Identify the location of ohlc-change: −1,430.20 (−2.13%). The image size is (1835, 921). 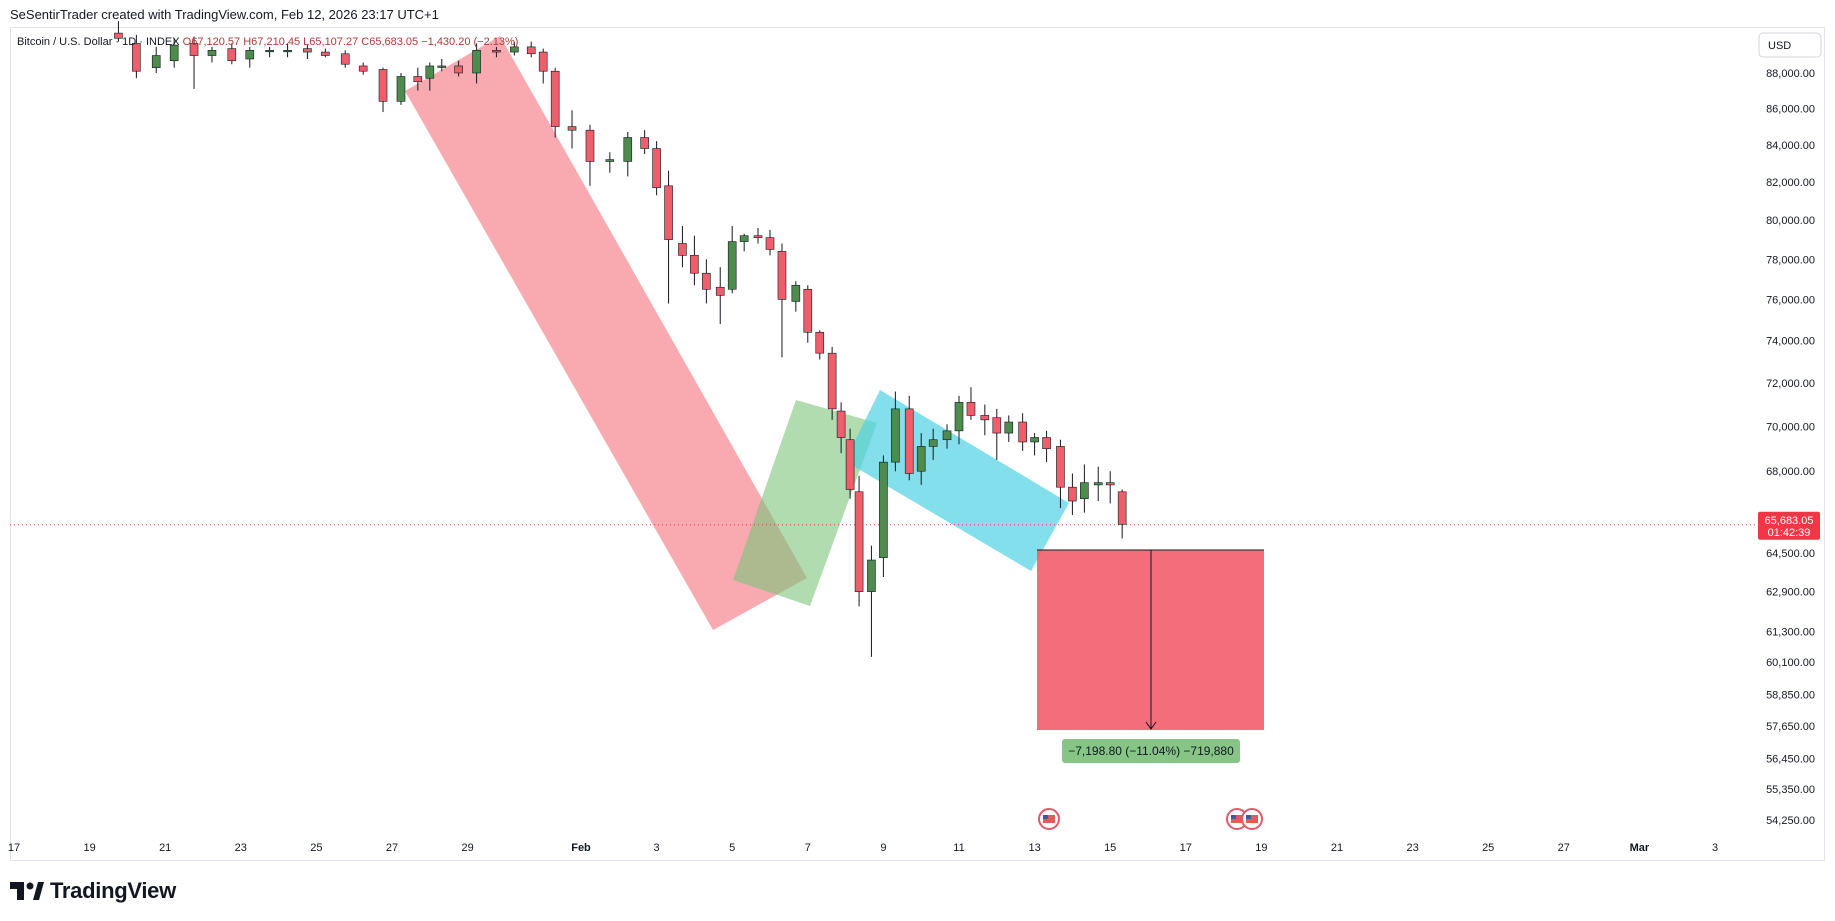
(469, 42).